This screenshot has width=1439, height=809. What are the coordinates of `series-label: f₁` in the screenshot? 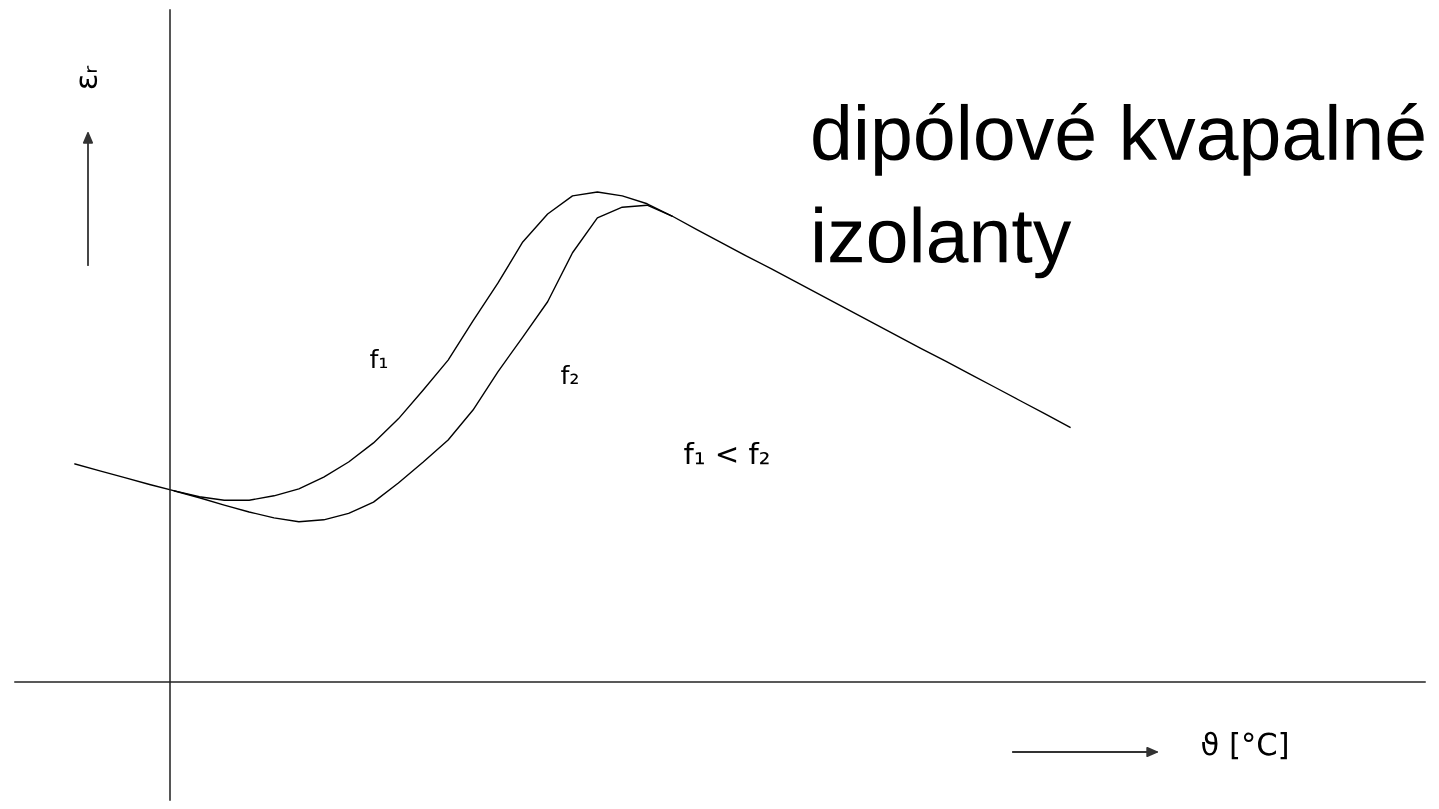 It's located at (379, 358).